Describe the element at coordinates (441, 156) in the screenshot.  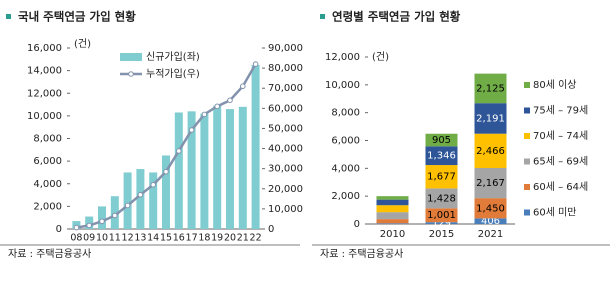
I see `data-label: 1,346` at that location.